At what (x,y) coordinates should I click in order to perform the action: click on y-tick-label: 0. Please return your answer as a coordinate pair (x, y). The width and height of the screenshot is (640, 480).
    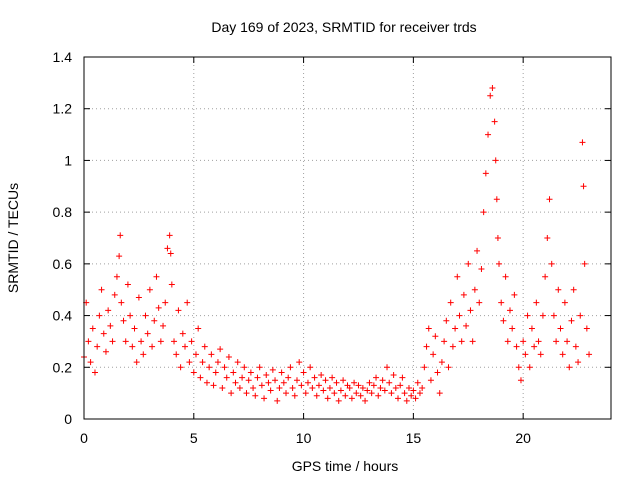
    Looking at the image, I should click on (68, 419).